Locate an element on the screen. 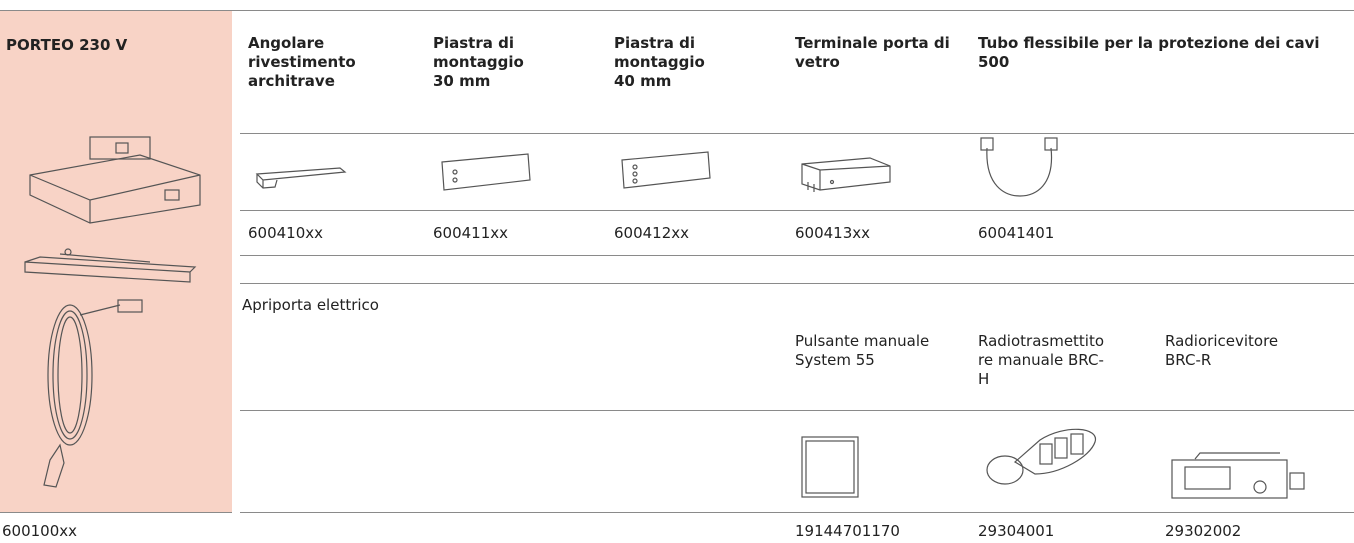  cable-image is located at coordinates (93, 393).